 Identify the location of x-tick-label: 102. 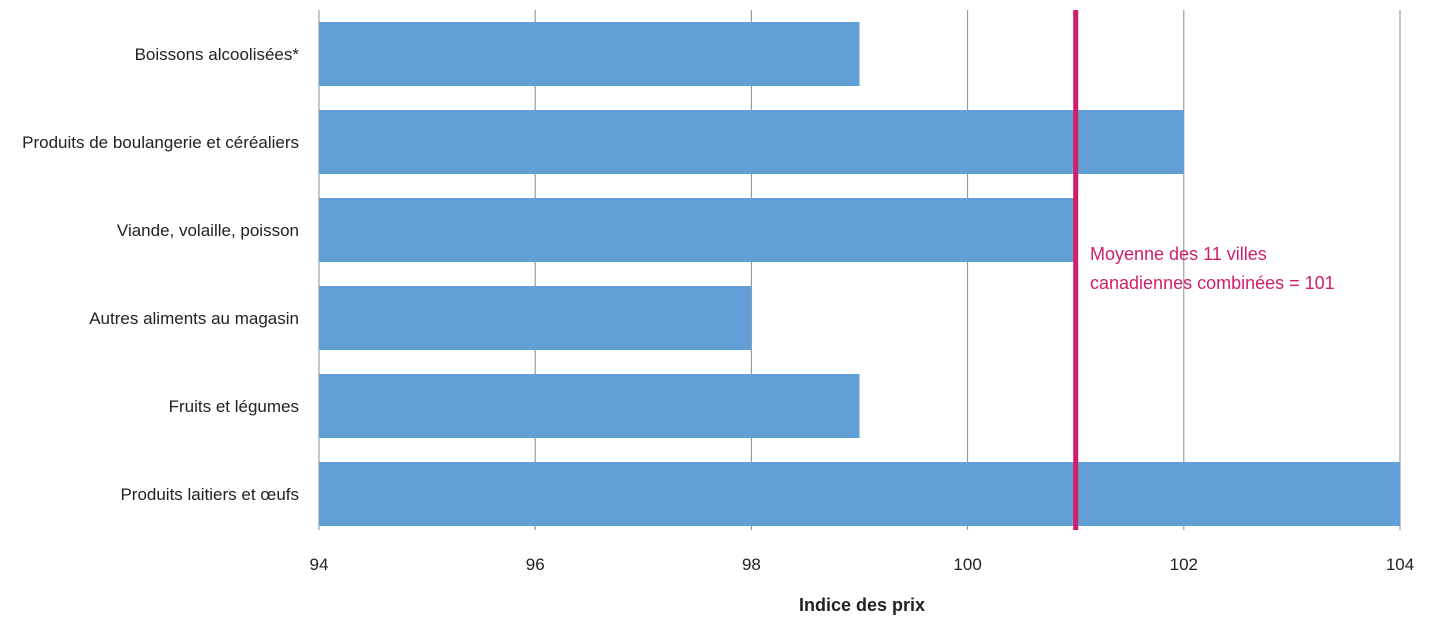
(1184, 564).